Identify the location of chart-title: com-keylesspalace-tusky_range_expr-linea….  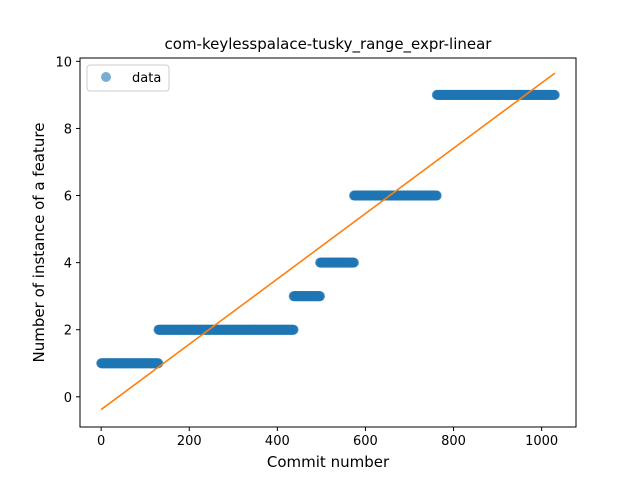
(329, 44).